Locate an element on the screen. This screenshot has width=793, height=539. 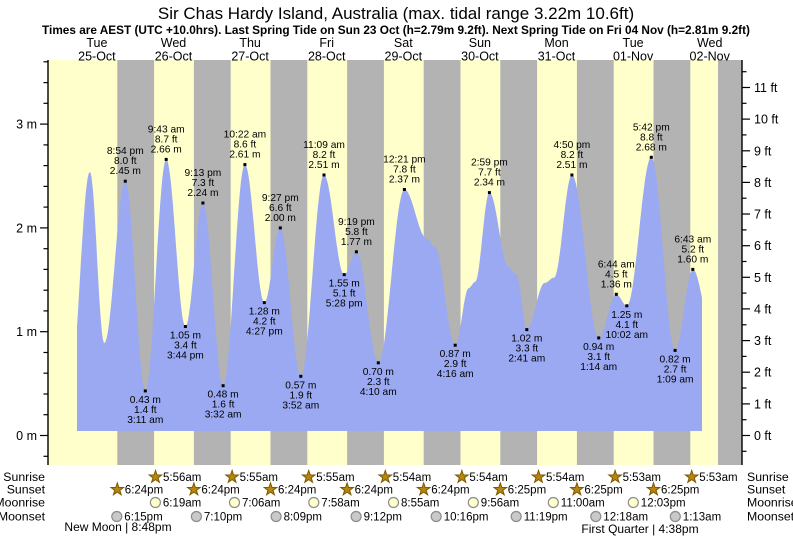
high-tide-annotation: 2.51 m is located at coordinates (323, 165).